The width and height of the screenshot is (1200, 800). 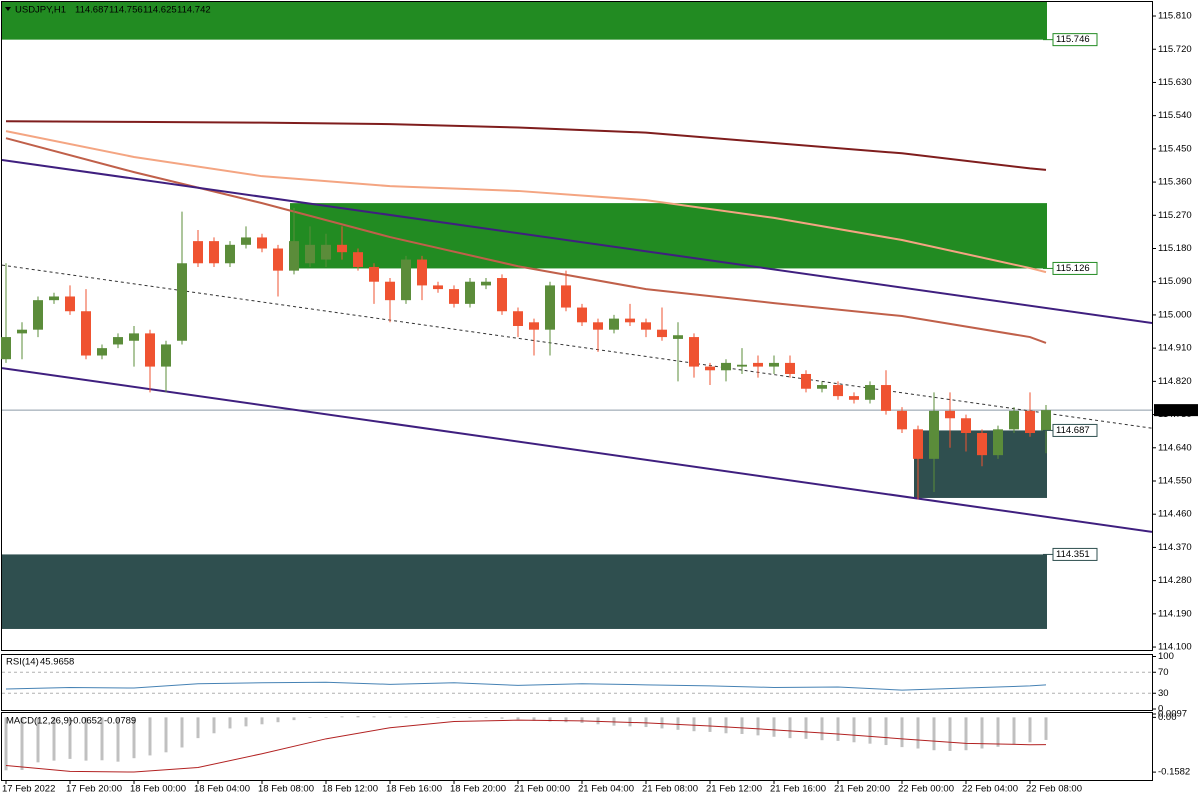 What do you see at coordinates (1175, 447) in the screenshot?
I see `y-tick-label: 114.640` at bounding box center [1175, 447].